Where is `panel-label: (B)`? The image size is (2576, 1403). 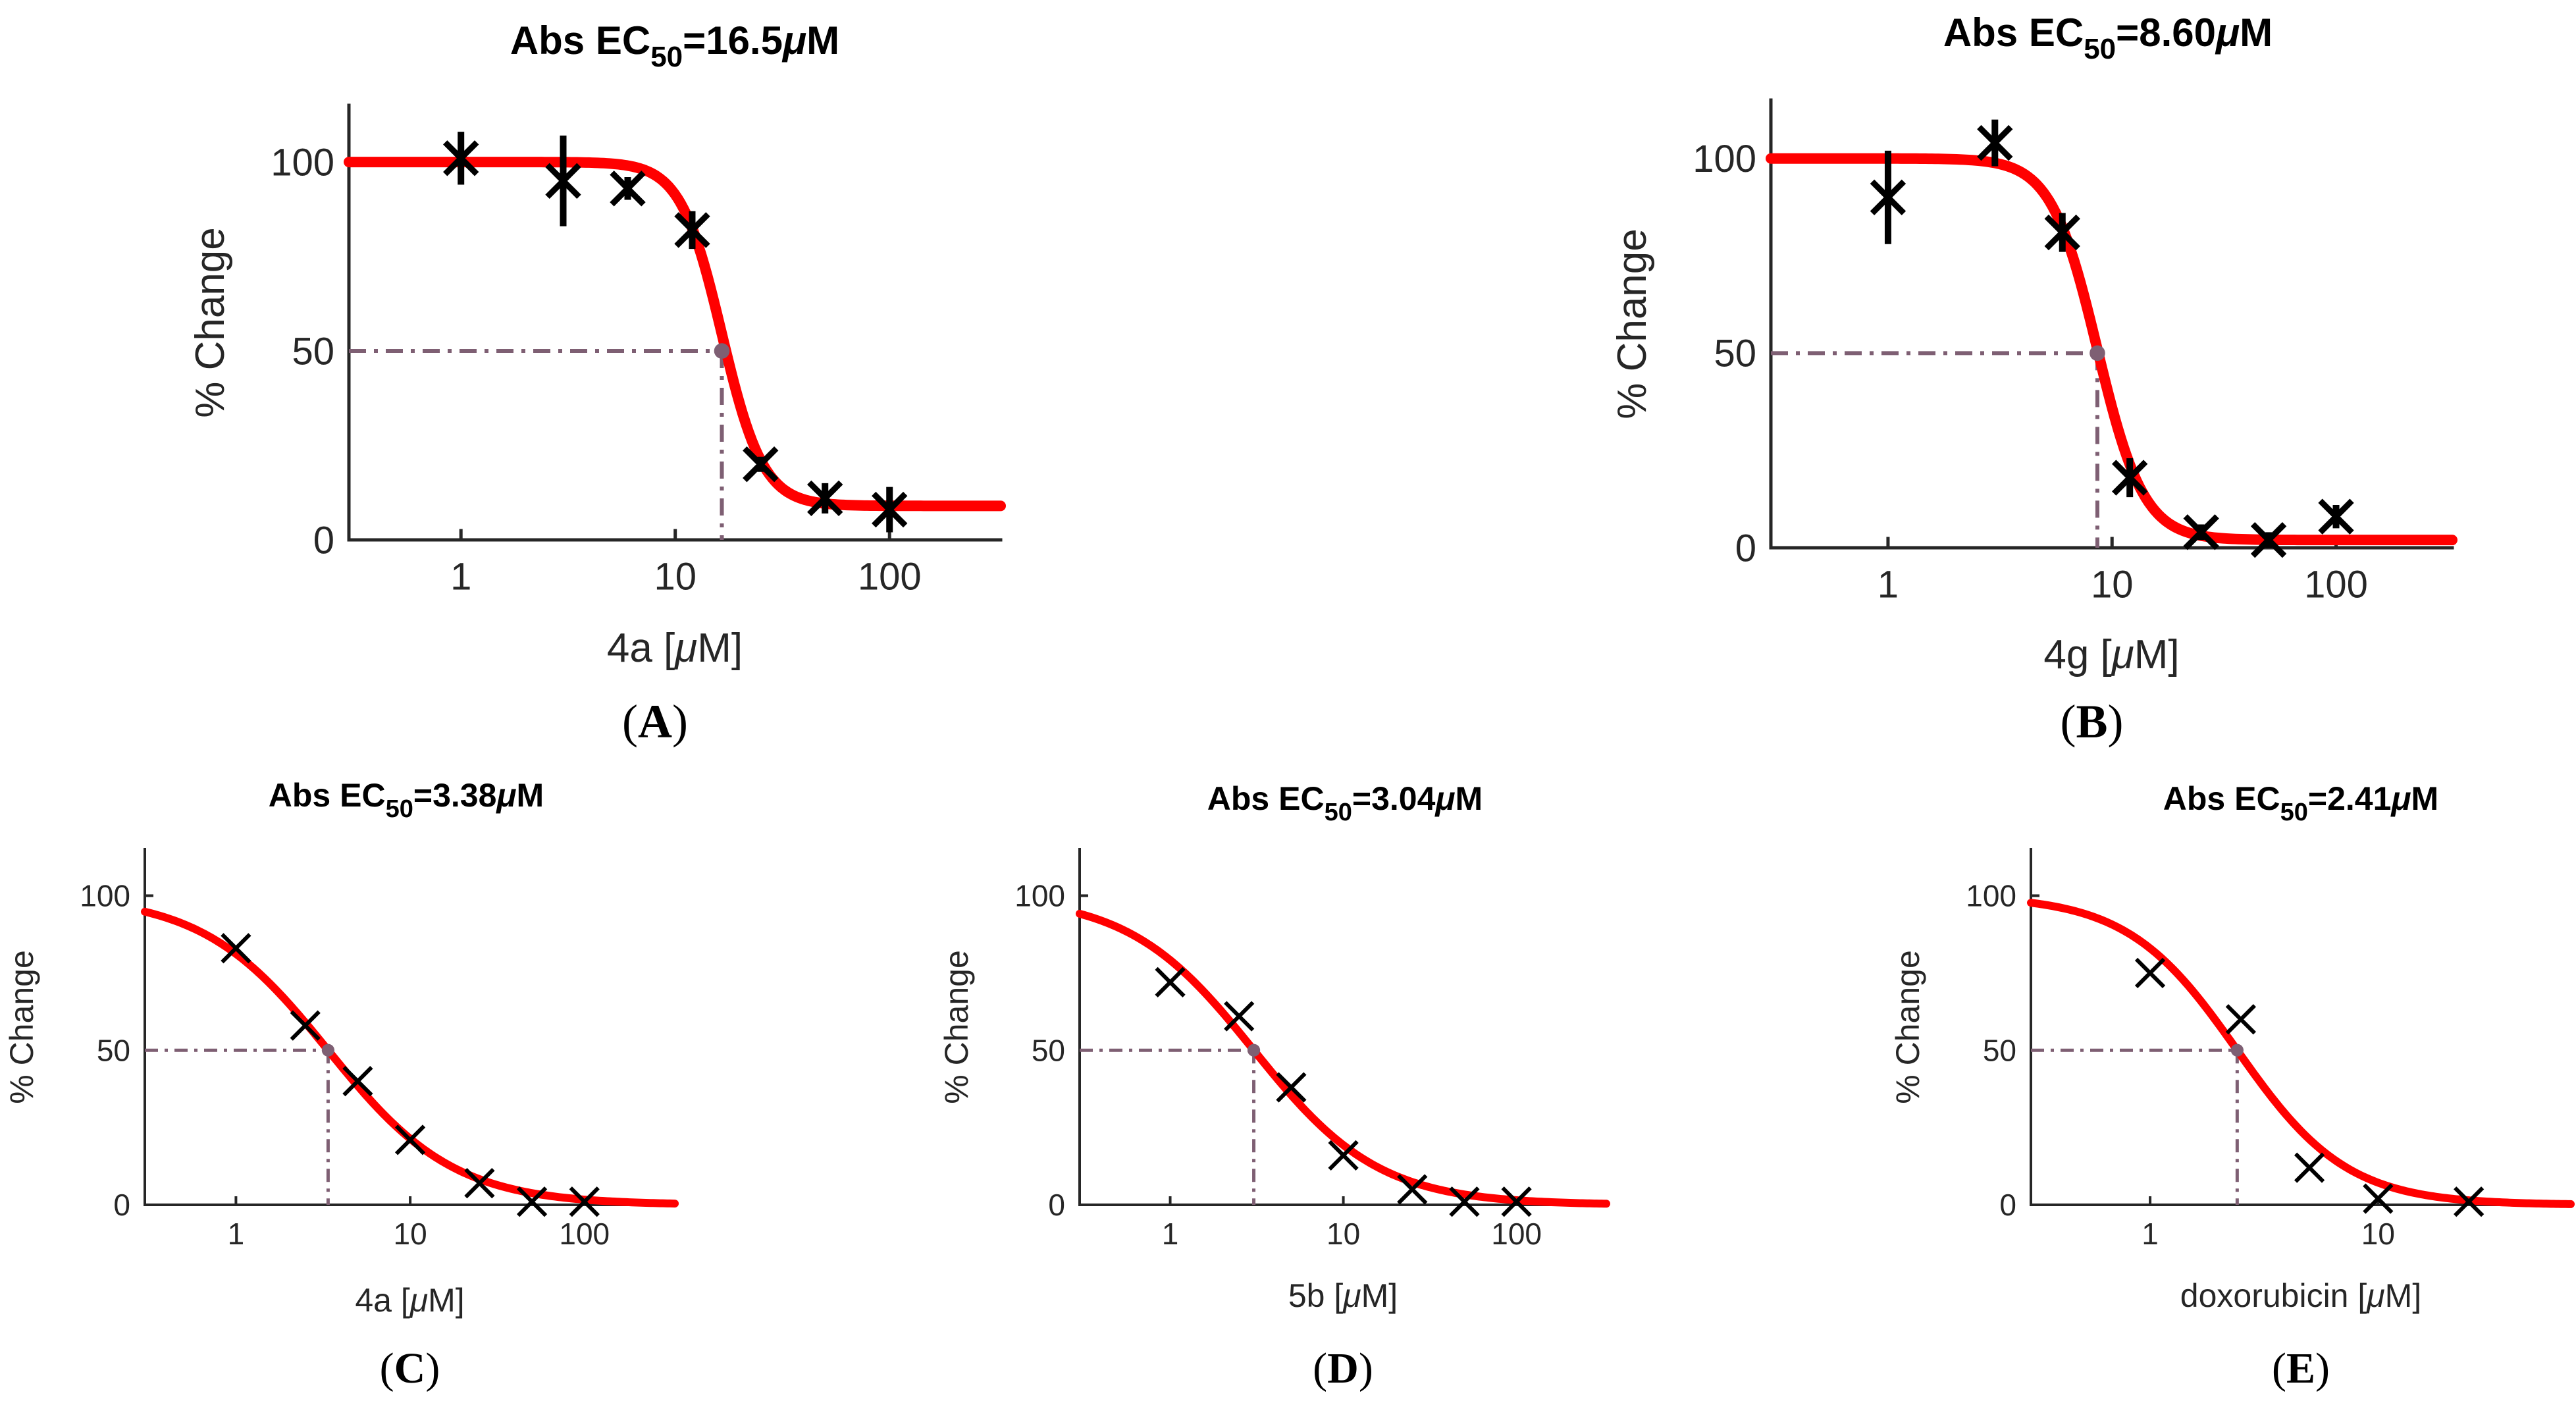 panel-label: (B) is located at coordinates (2092, 721).